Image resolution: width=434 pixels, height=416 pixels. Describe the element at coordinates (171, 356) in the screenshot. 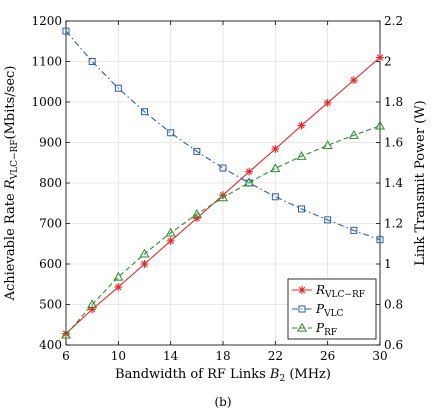

I see `x-tick-label: 14` at that location.